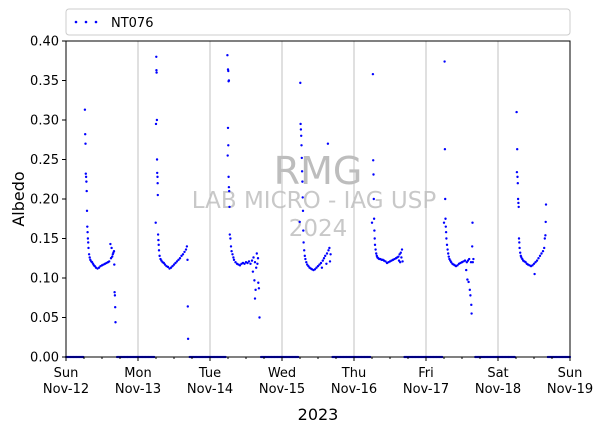  What do you see at coordinates (318, 229) in the screenshot?
I see `watermark-line-3: 2024` at bounding box center [318, 229].